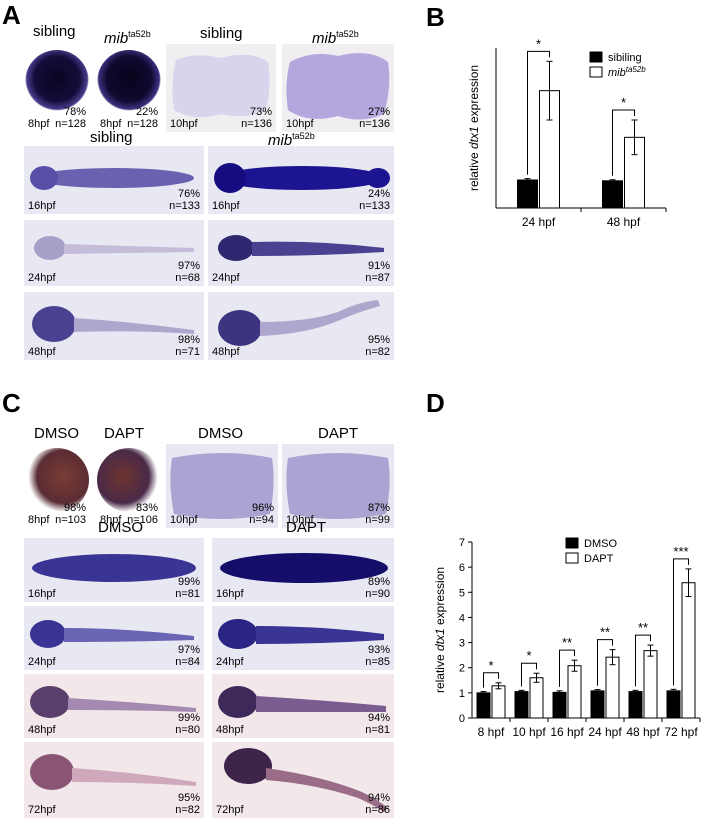  Describe the element at coordinates (303, 706) in the screenshot. I see `embryo-image: 48hpf 94% n=81` at that location.